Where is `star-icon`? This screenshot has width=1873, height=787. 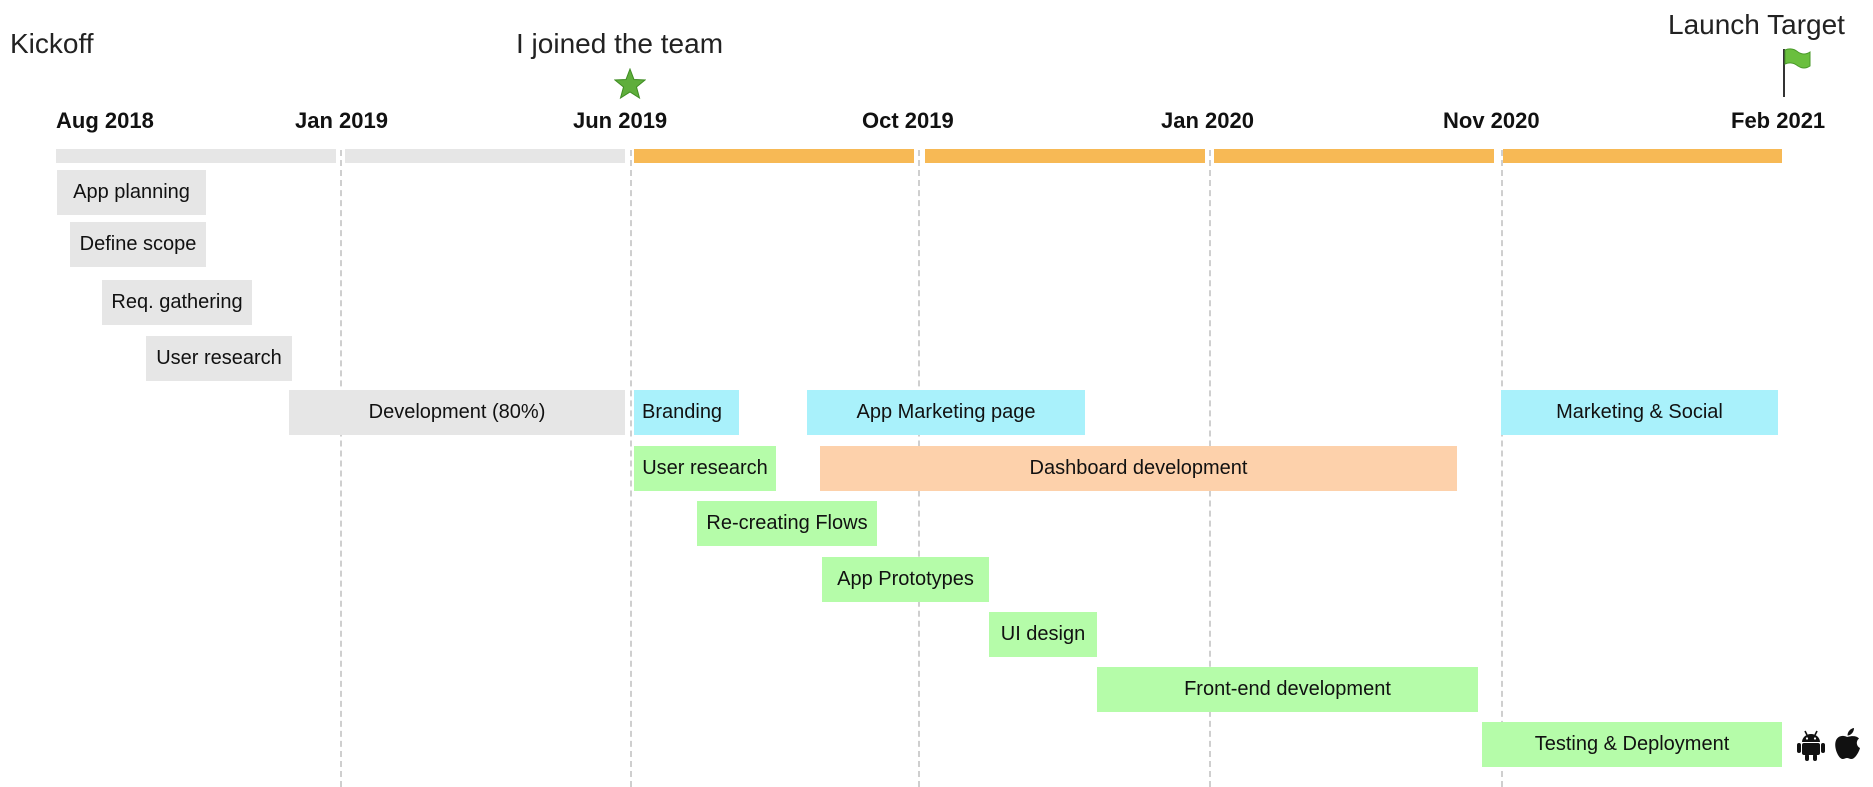 star-icon is located at coordinates (630, 84).